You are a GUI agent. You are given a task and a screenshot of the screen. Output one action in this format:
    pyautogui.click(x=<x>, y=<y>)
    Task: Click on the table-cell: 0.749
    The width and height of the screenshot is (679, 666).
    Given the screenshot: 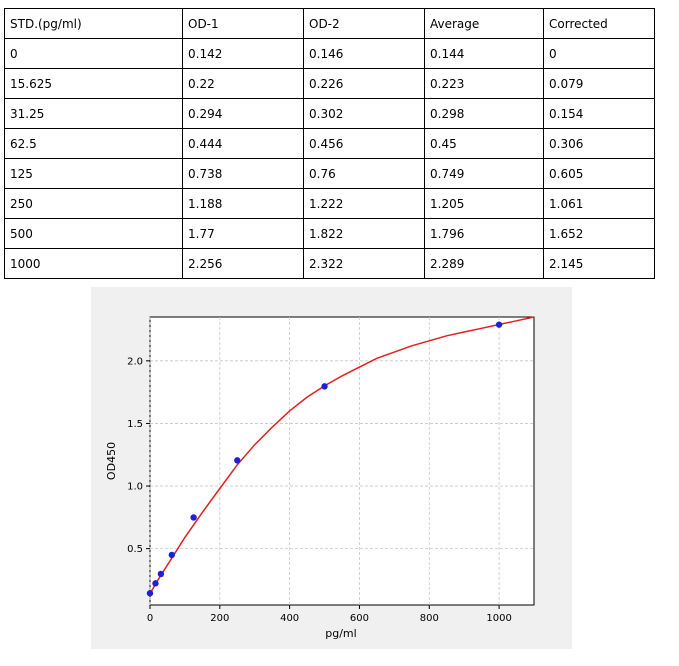 What is the action you would take?
    pyautogui.click(x=484, y=173)
    